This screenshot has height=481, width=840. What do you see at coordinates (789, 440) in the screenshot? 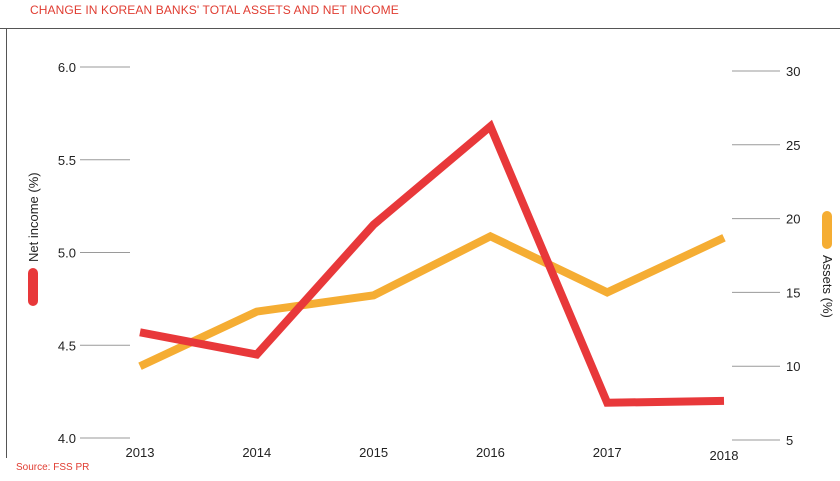
I see `right-tick-label: 5` at bounding box center [789, 440].